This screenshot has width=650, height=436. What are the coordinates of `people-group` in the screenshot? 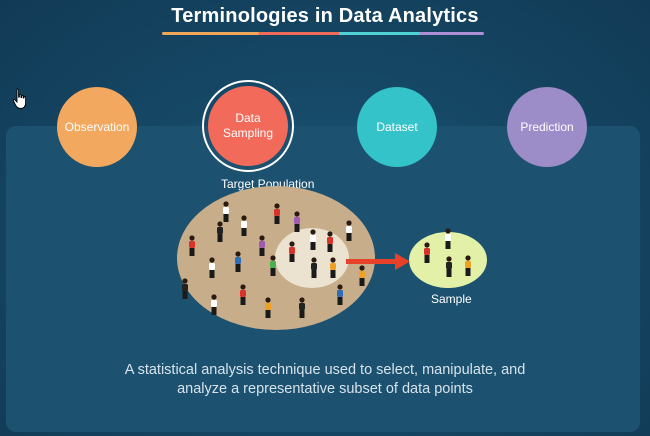 It's located at (326, 259).